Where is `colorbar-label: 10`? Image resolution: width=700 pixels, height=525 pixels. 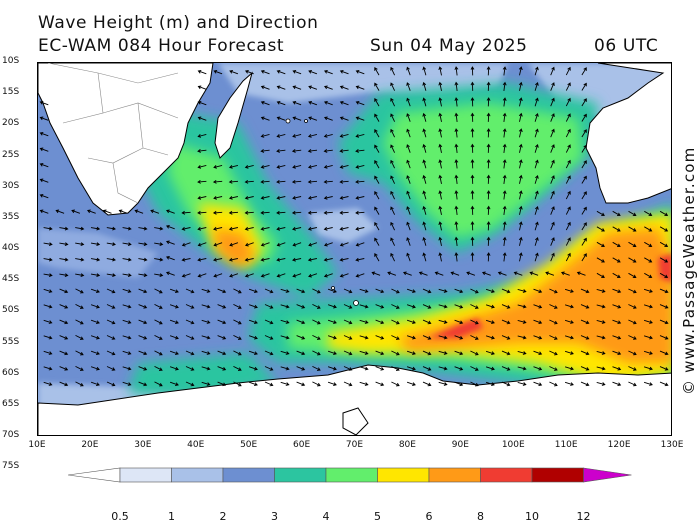 colorbar-label: 10 is located at coordinates (532, 516).